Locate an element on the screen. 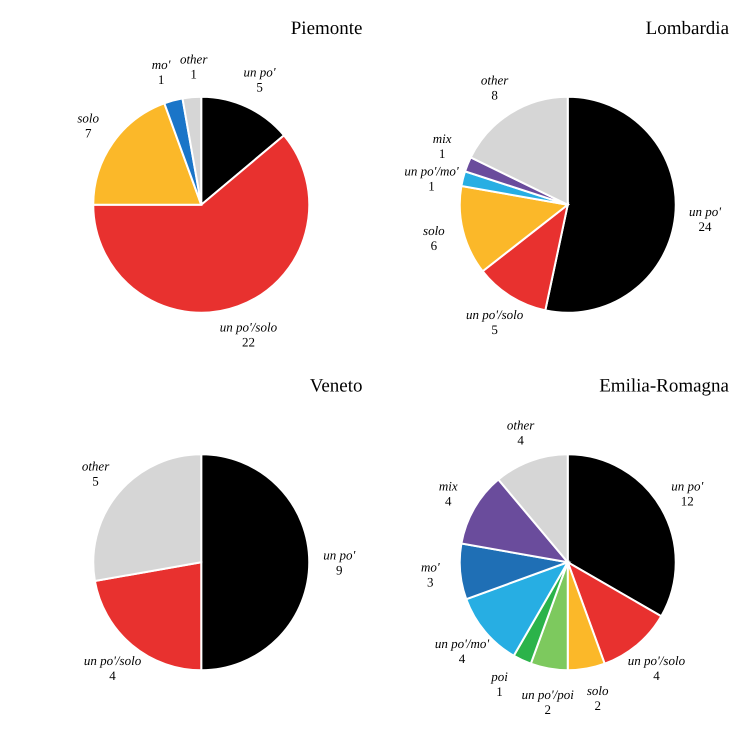 Image resolution: width=749 pixels, height=731 pixels. slice-label: poi is located at coordinates (499, 676).